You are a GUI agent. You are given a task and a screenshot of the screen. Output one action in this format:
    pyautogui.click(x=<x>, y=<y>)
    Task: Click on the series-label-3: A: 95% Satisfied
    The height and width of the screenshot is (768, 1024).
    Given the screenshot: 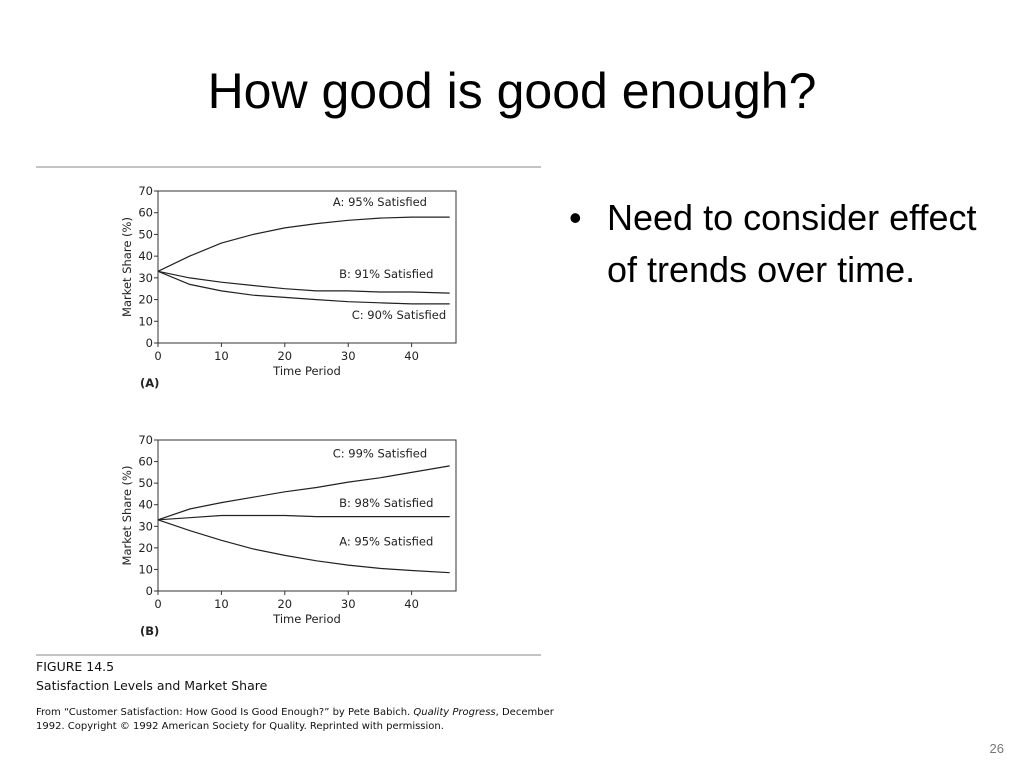 What is the action you would take?
    pyautogui.click(x=386, y=542)
    